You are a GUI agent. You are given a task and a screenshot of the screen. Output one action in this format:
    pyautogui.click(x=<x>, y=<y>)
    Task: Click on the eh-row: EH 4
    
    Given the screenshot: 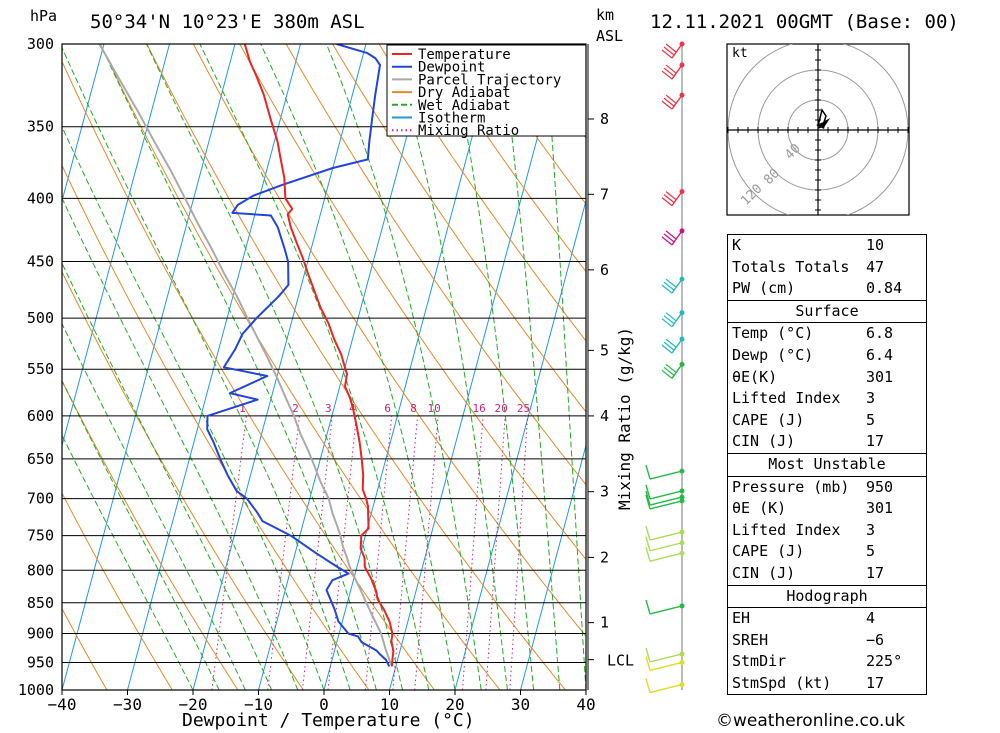 What is the action you would take?
    pyautogui.click(x=827, y=619)
    